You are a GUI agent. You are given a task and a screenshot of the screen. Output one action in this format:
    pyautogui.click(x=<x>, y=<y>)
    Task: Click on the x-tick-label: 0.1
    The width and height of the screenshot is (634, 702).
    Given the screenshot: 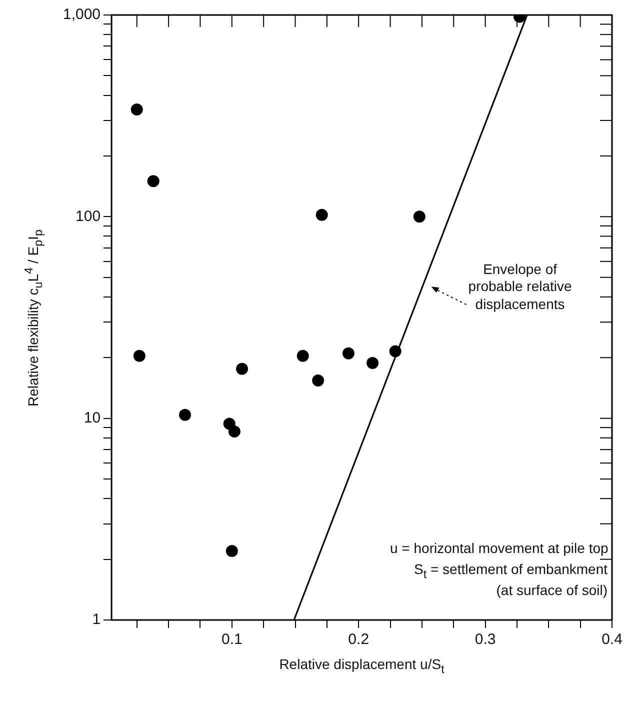 What is the action you would take?
    pyautogui.click(x=231, y=639)
    